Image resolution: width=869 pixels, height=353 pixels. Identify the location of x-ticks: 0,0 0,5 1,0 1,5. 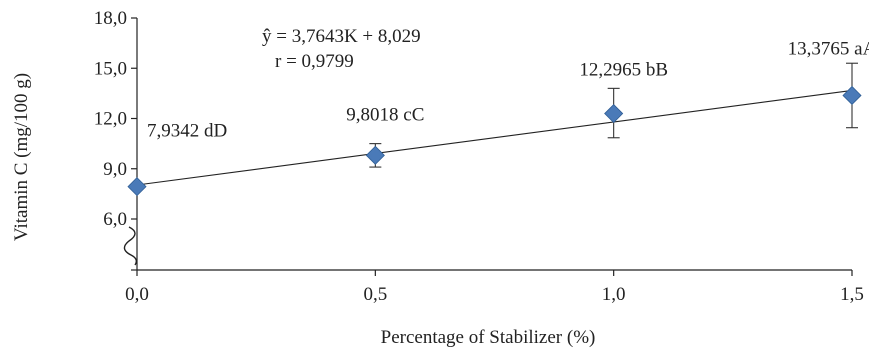
(494, 287).